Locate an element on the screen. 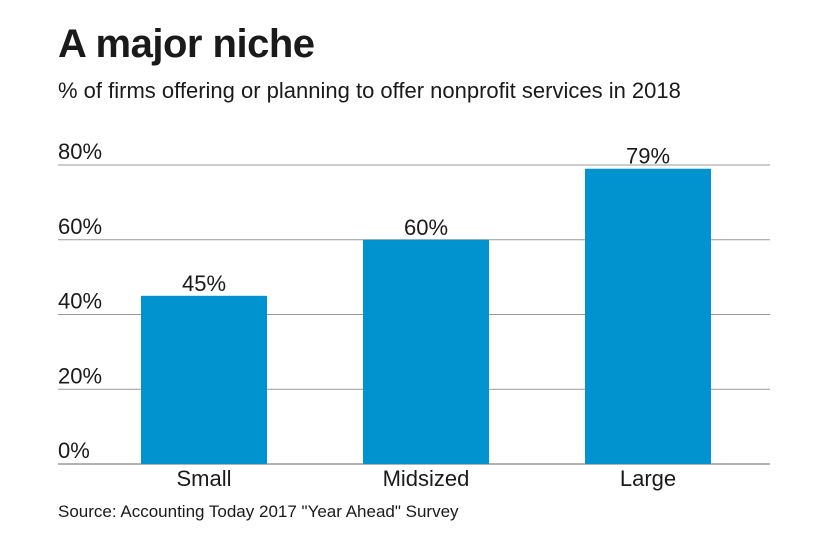  y-tick-label: 80% is located at coordinates (80, 151).